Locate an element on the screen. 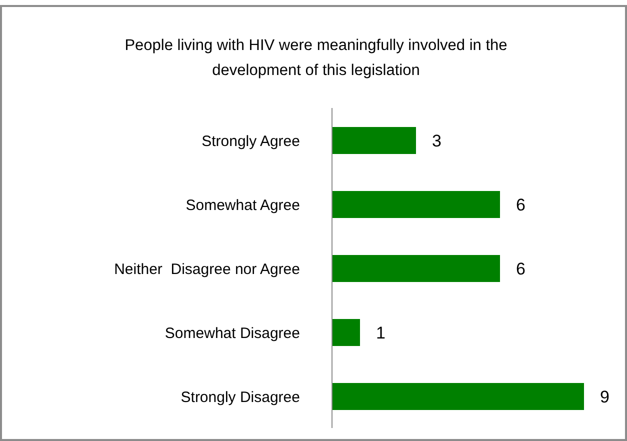 The image size is (627, 441). chart-title: People living with HIV were meaningfully involved in the development of this legislation is located at coordinates (316, 58).